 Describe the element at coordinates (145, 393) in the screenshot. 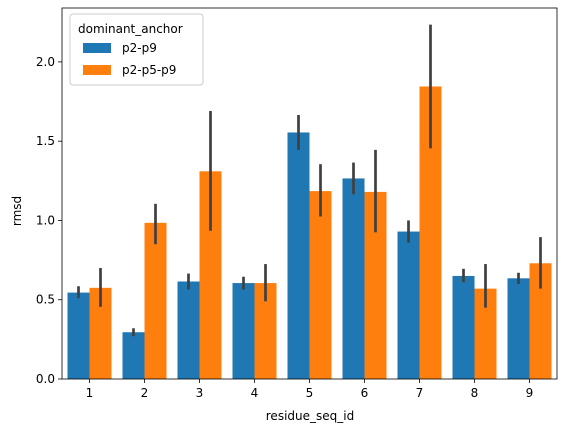

I see `x-tick-label: 2` at that location.